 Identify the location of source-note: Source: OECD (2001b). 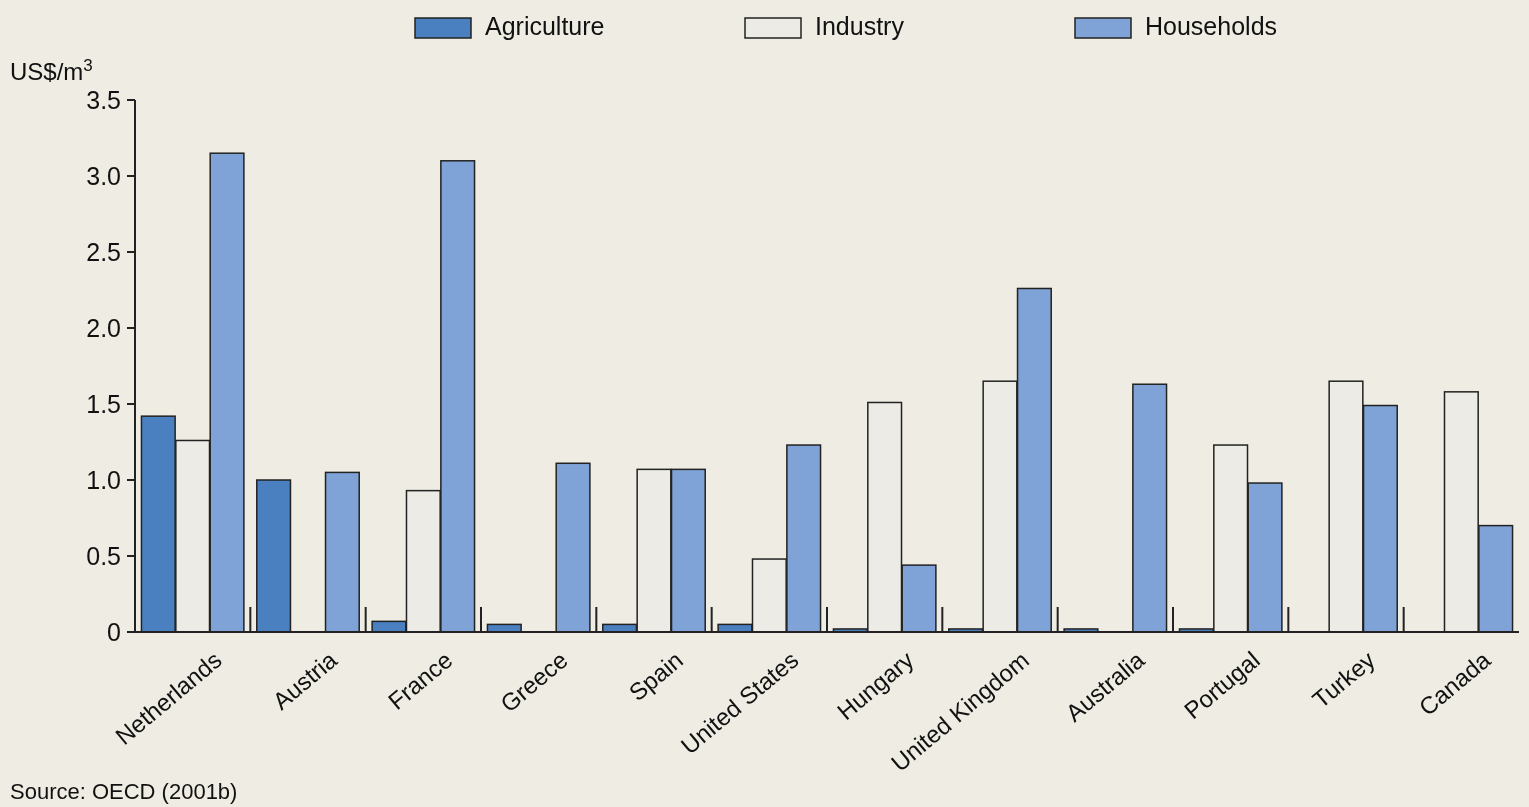
(124, 791).